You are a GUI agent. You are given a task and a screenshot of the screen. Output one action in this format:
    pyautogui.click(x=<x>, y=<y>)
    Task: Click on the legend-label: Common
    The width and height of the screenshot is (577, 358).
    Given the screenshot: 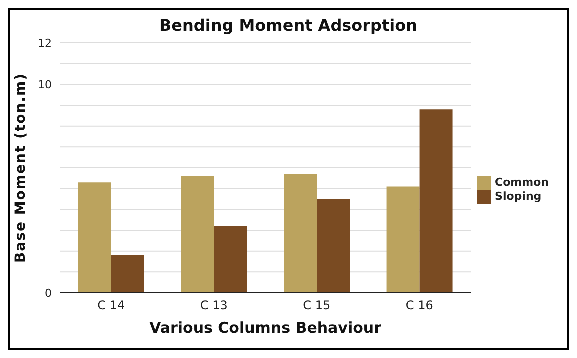 What is the action you would take?
    pyautogui.click(x=522, y=183)
    